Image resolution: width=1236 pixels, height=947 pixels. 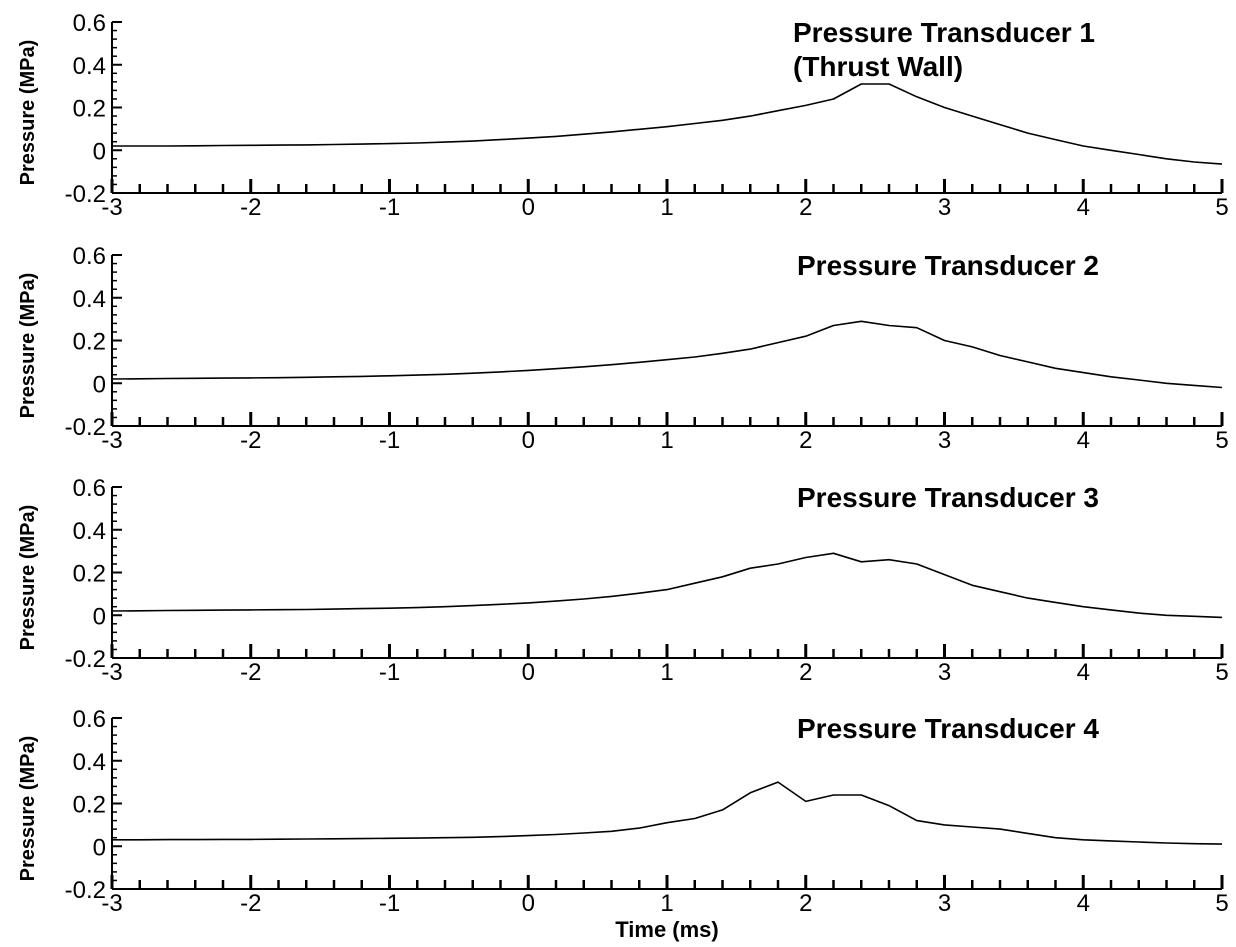 What do you see at coordinates (944, 32) in the screenshot?
I see `chart-title: Pressure Transducer 1` at bounding box center [944, 32].